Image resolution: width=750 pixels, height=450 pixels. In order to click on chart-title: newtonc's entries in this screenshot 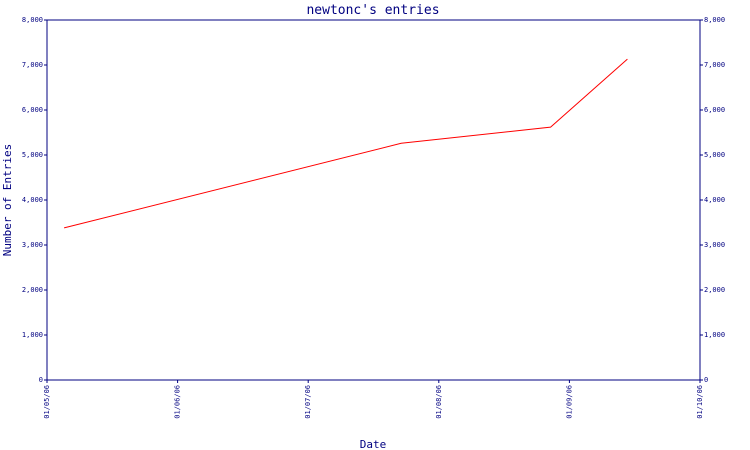, I will do `click(372, 10)`.